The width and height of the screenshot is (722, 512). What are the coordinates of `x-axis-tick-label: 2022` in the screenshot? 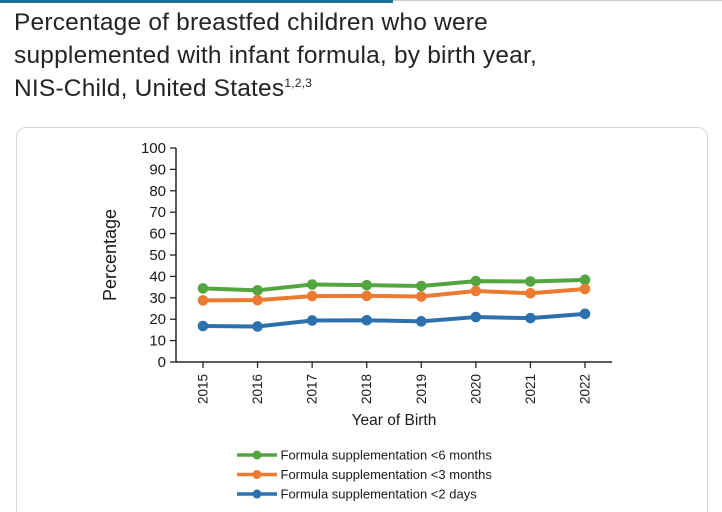 It's located at (585, 389).